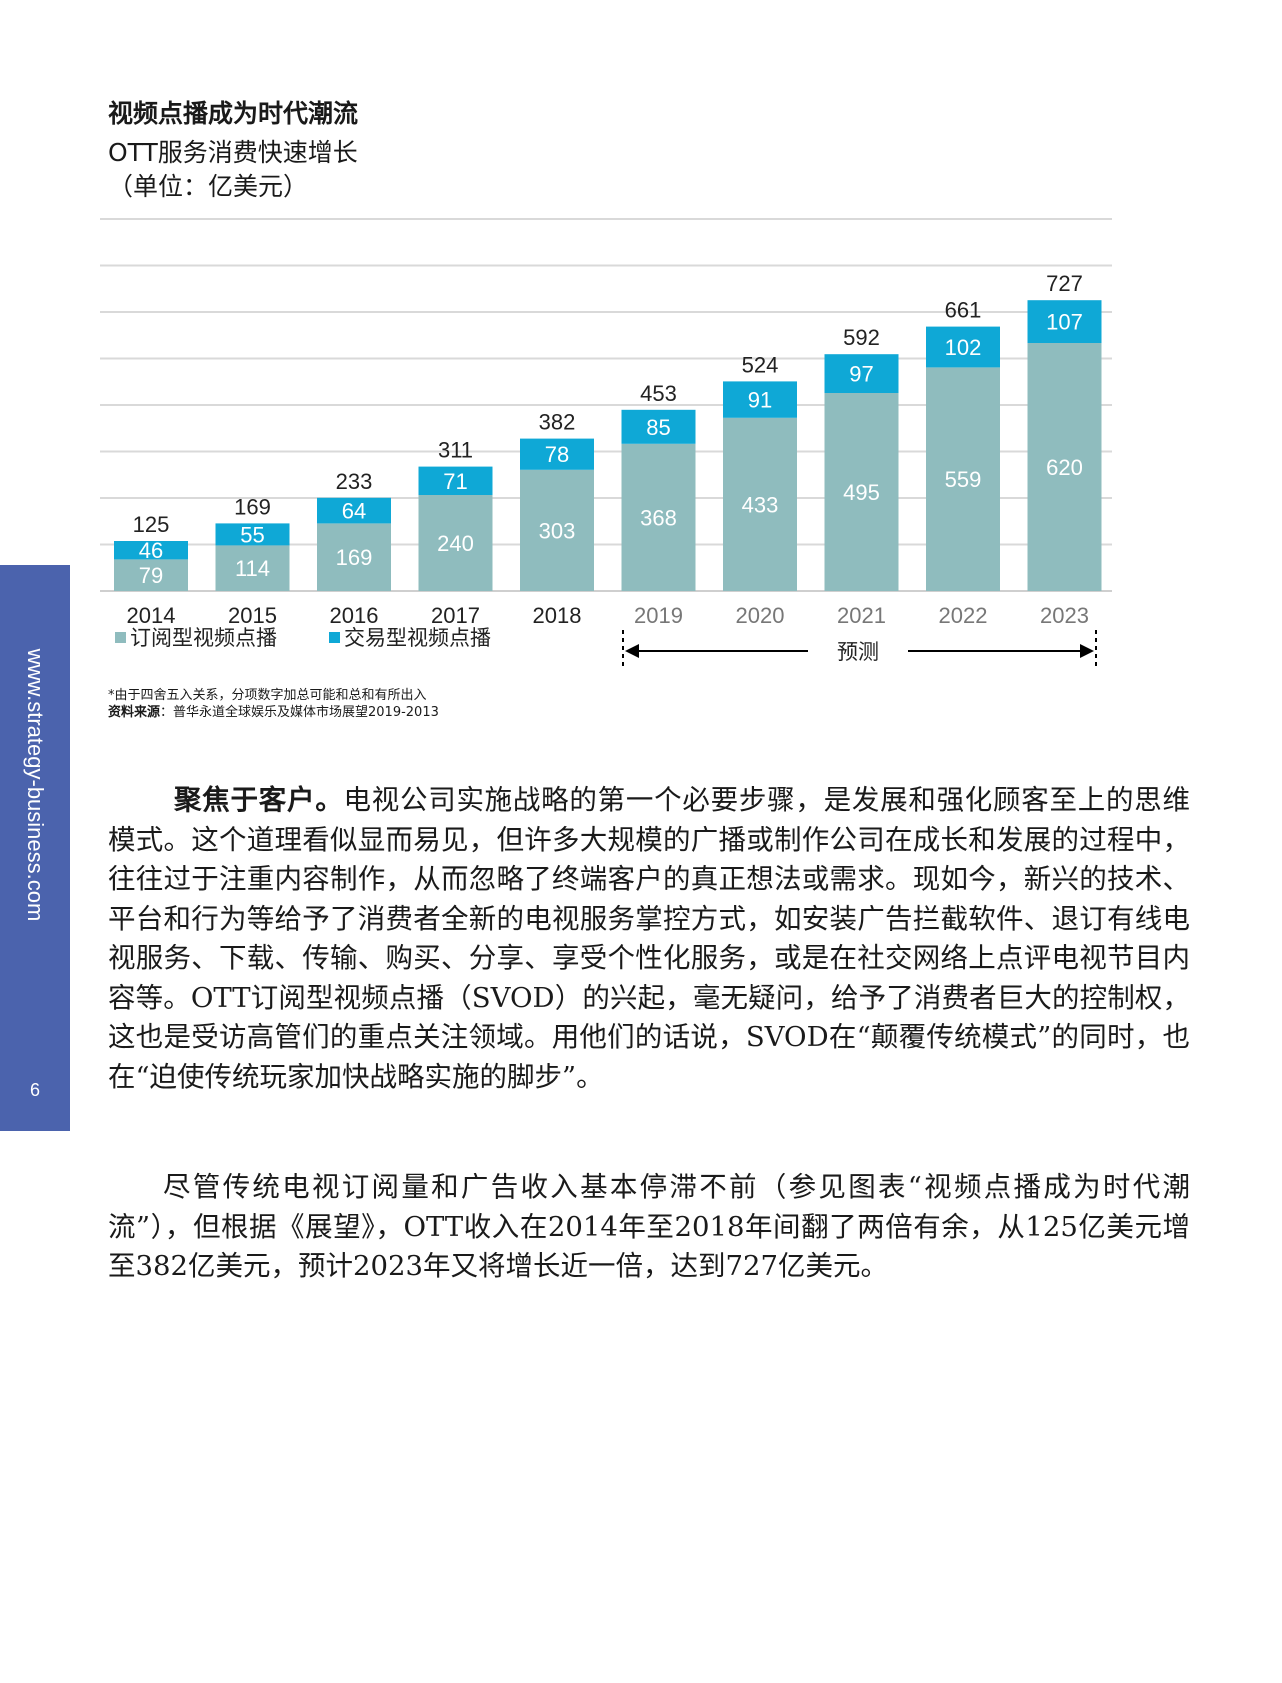 The height and width of the screenshot is (1683, 1282). What do you see at coordinates (658, 393) in the screenshot?
I see `data-label-total: 453` at bounding box center [658, 393].